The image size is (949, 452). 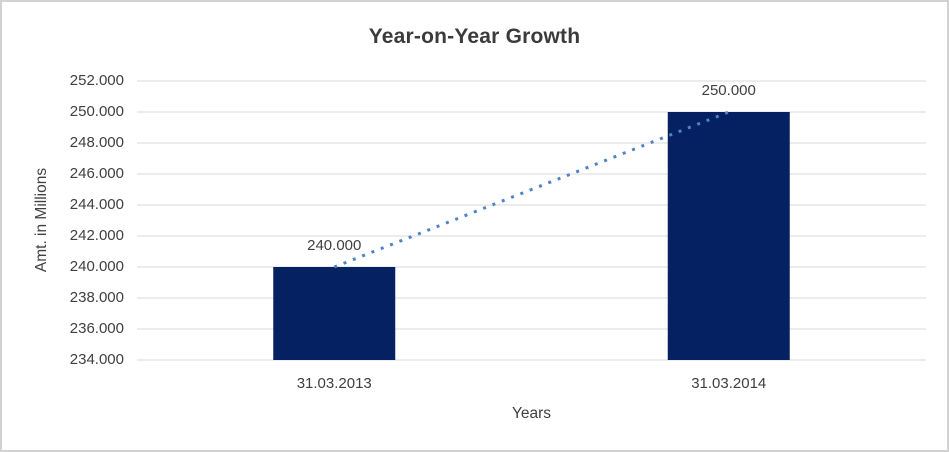 What do you see at coordinates (96, 173) in the screenshot?
I see `y-tick-label: 246.000` at bounding box center [96, 173].